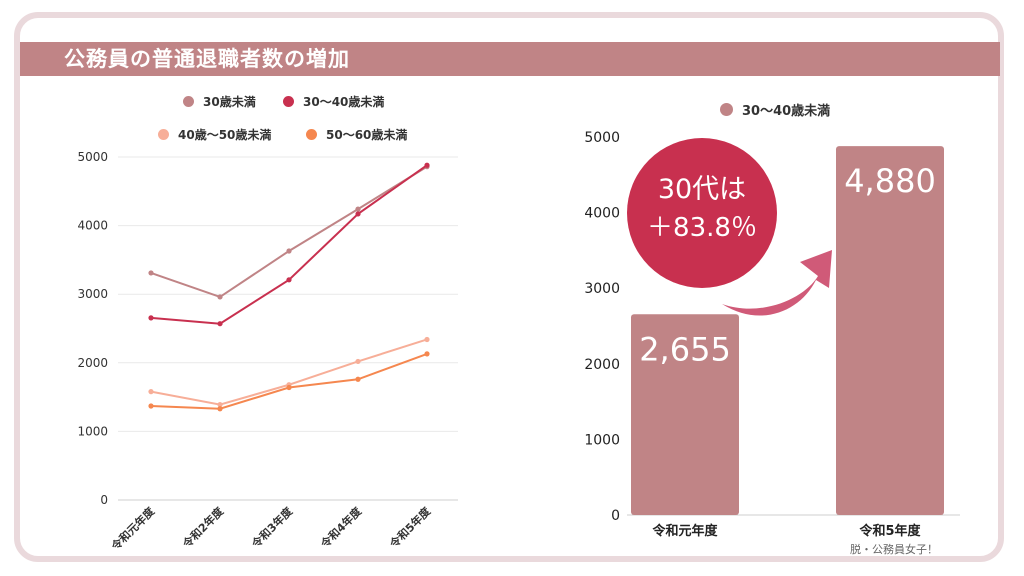 The width and height of the screenshot is (1024, 576). I want to click on bar-data-label: 4,880, so click(890, 181).